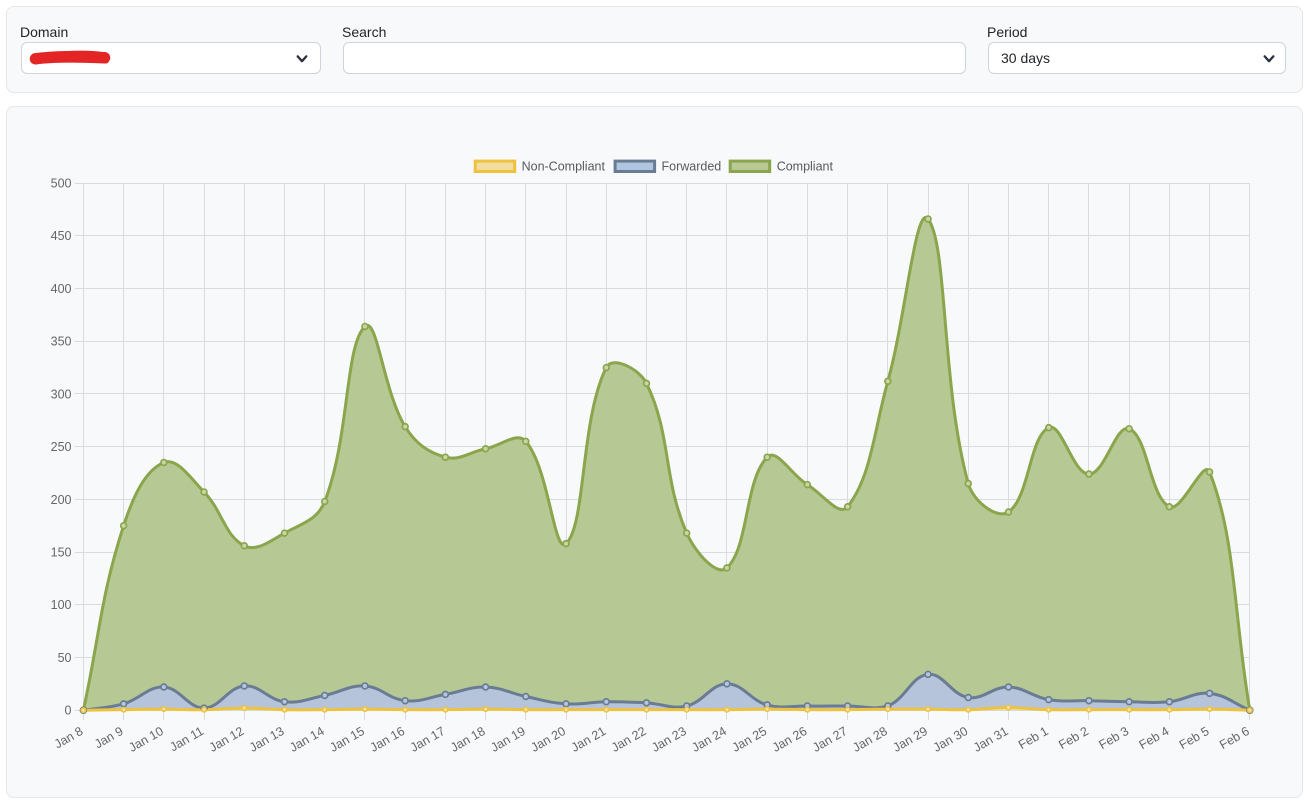  I want to click on svg-text: Jan 30, so click(951, 739).